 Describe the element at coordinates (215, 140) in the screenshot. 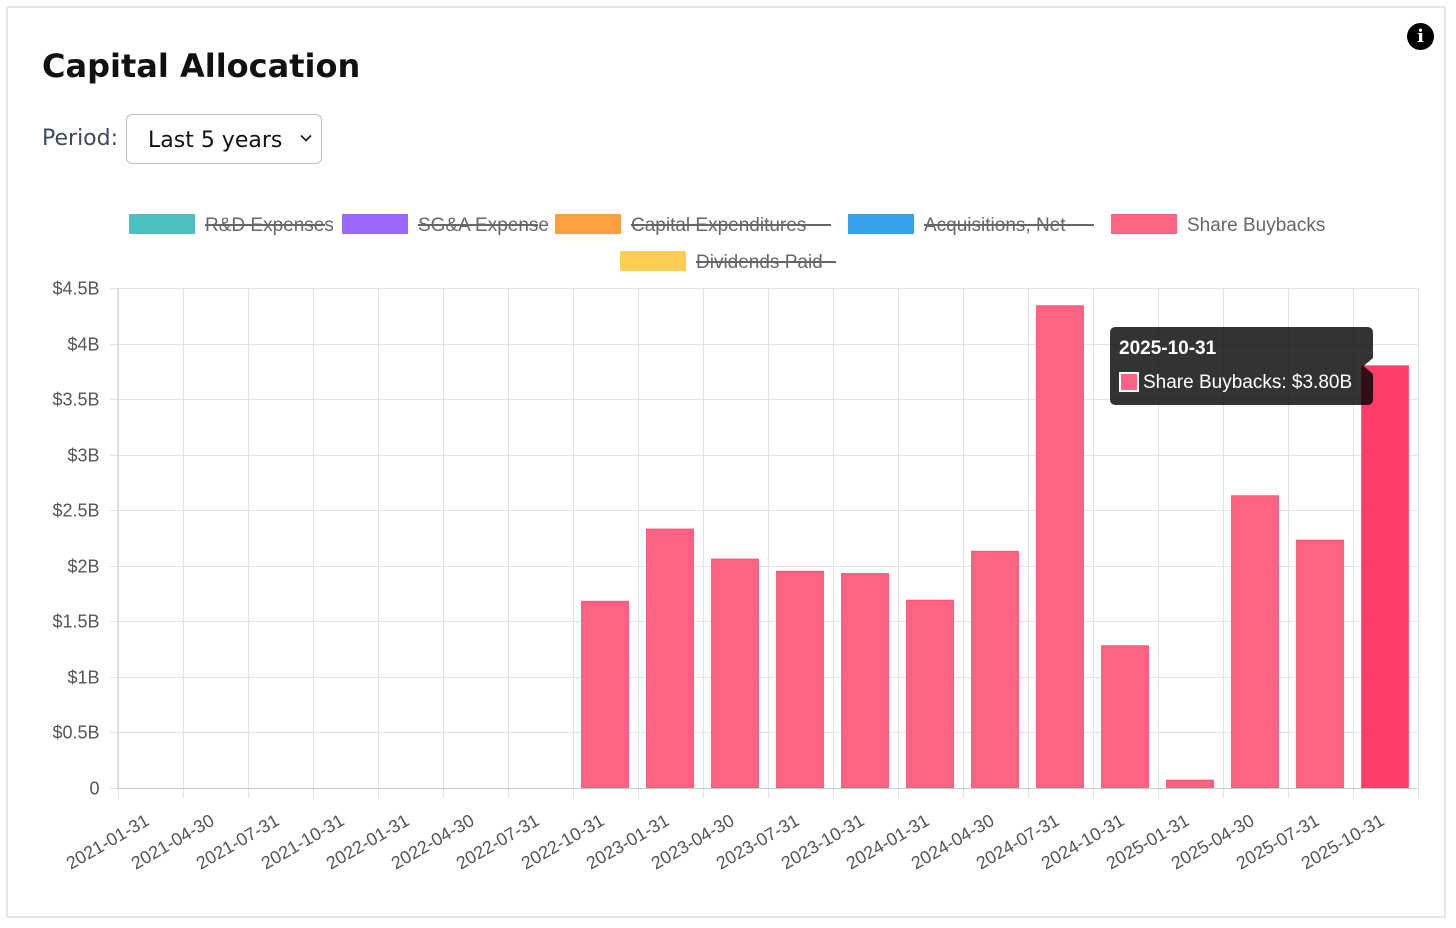

I see `period-selected-value: Last 5 years` at that location.